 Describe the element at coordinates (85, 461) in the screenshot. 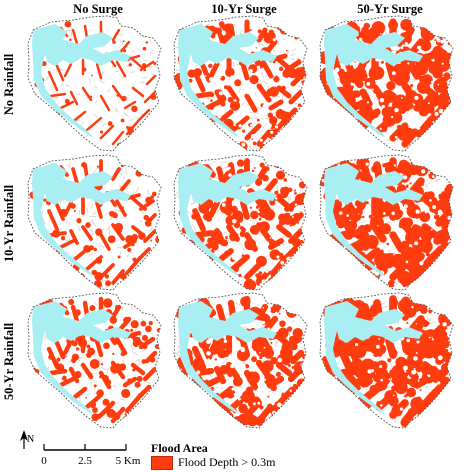

I see `scale-label-2-5: 2.5` at that location.